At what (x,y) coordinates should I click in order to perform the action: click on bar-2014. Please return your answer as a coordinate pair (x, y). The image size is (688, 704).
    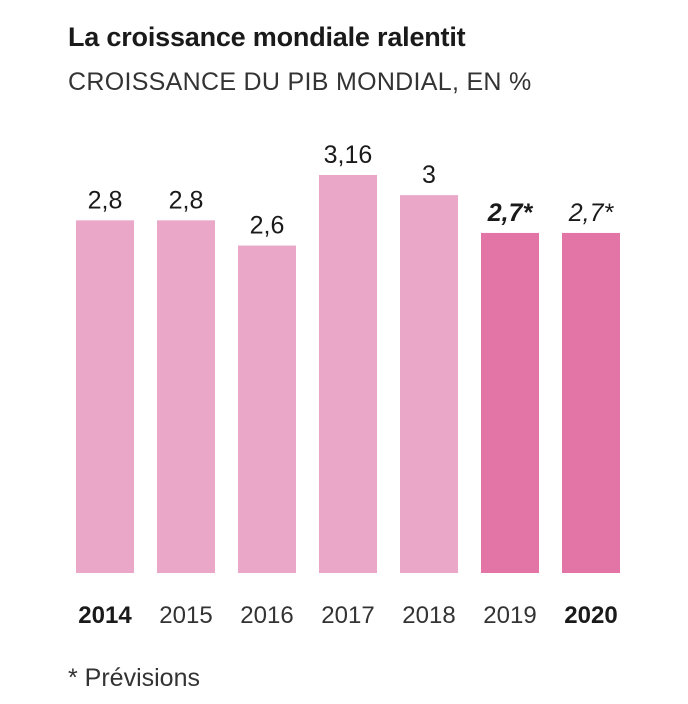
    Looking at the image, I should click on (105, 396).